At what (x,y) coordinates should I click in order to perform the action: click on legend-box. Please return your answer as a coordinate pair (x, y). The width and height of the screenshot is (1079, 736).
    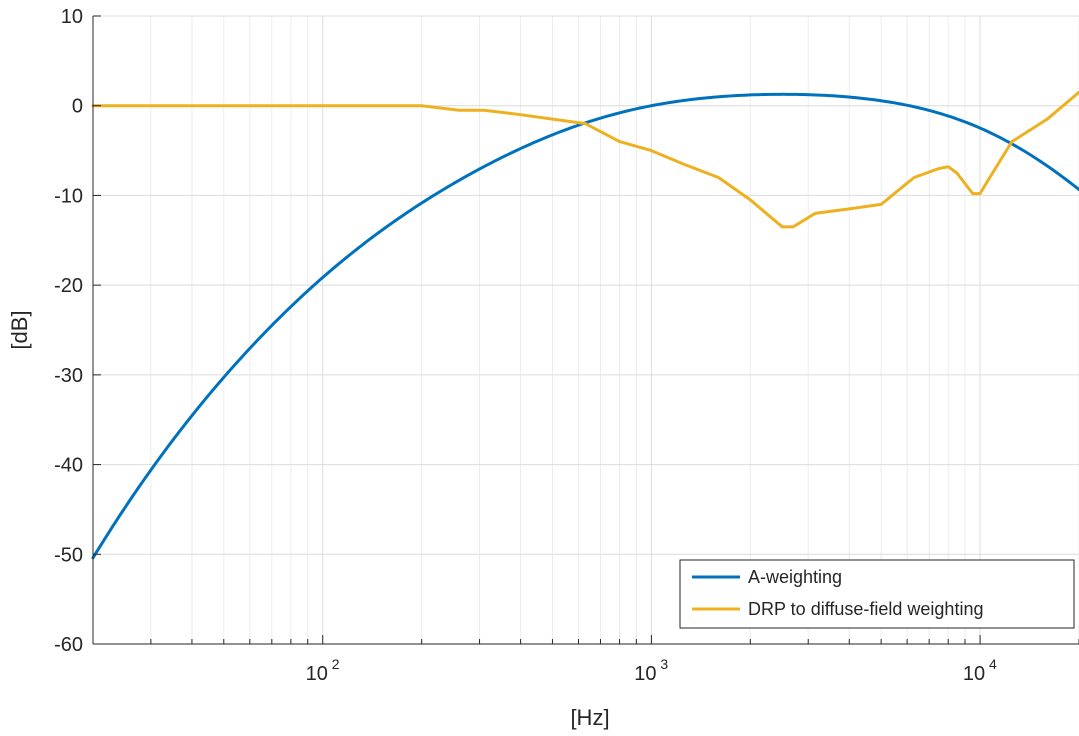
    Looking at the image, I should click on (877, 594).